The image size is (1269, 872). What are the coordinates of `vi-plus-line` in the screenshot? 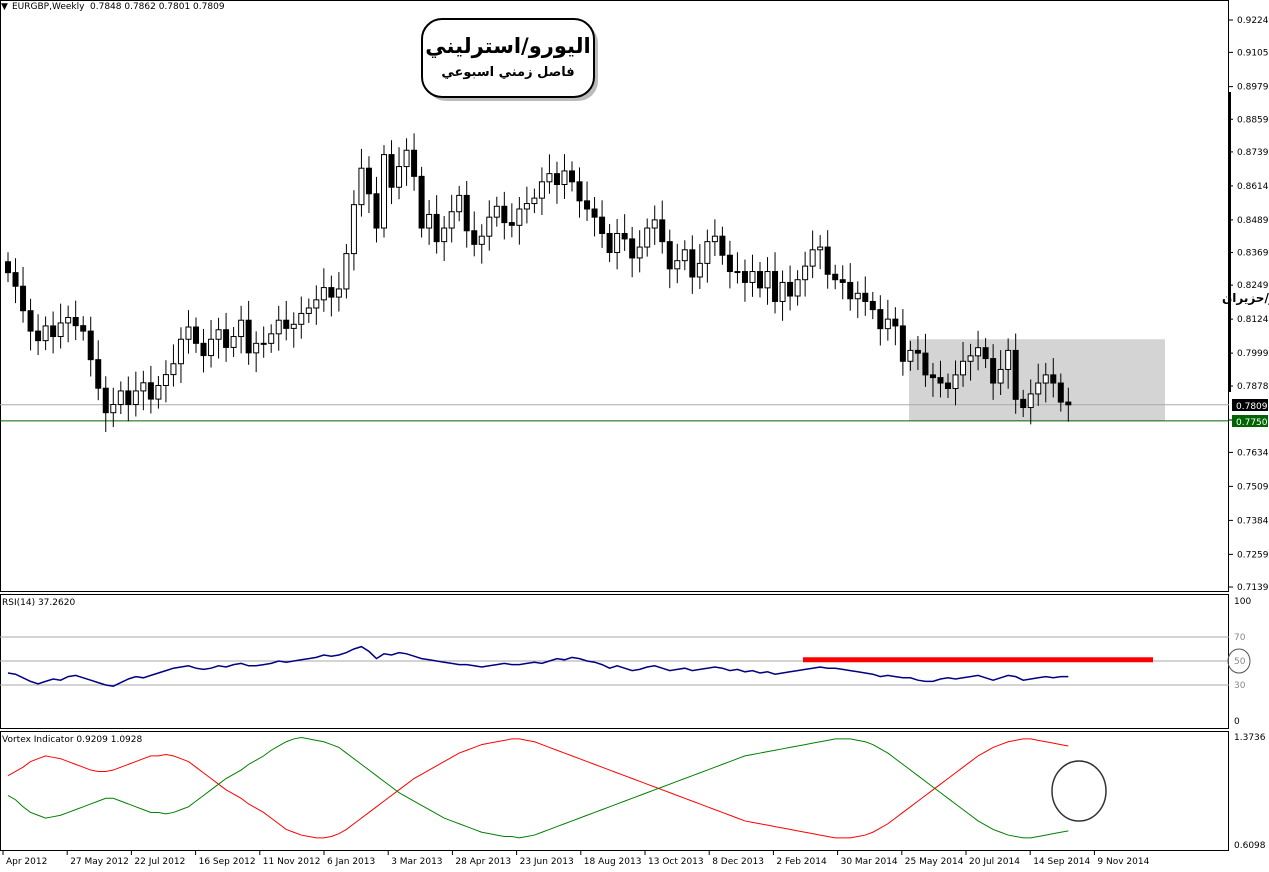 It's located at (538, 788).